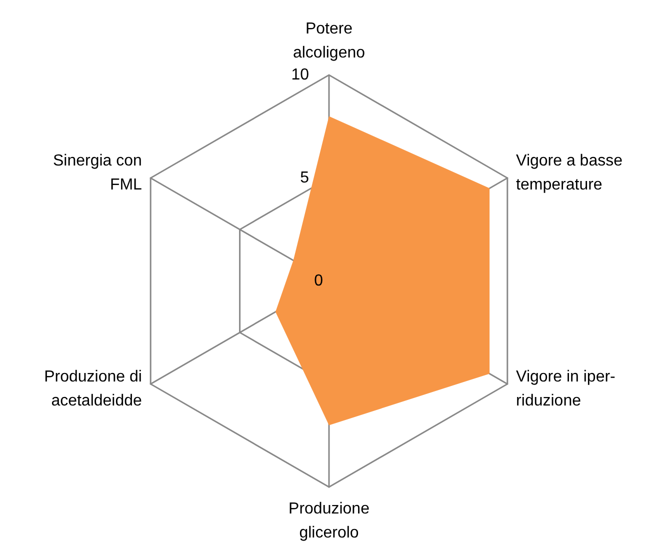 This screenshot has width=658, height=548. Describe the element at coordinates (569, 173) in the screenshot. I see `spoke-label: Vigore a basse temperature` at that location.